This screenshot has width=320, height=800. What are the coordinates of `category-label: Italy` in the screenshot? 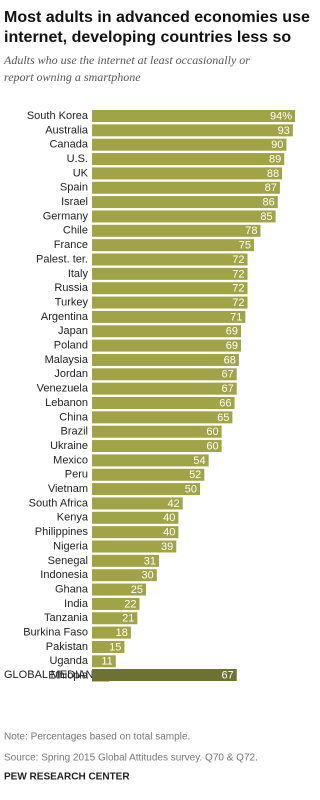 It's located at (78, 274).